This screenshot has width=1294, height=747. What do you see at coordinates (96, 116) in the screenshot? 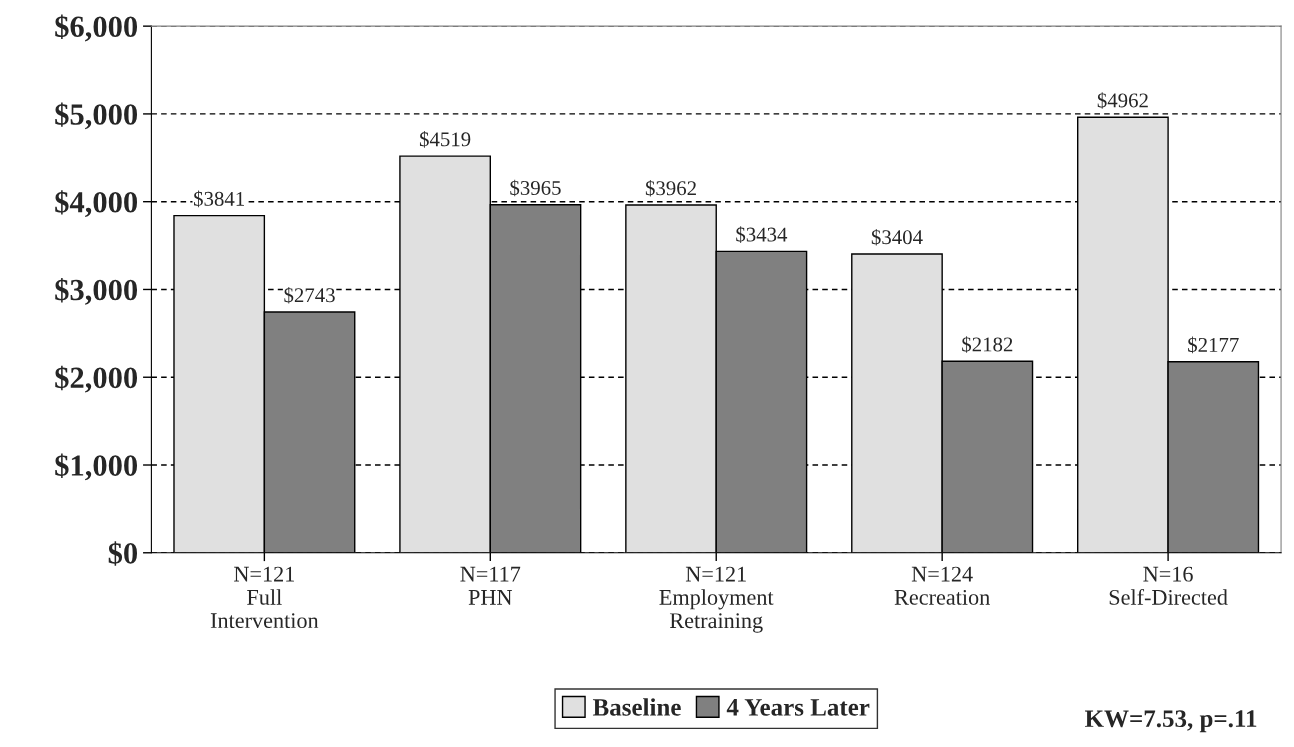
I see `y-tick-label: $5,000` at bounding box center [96, 116].